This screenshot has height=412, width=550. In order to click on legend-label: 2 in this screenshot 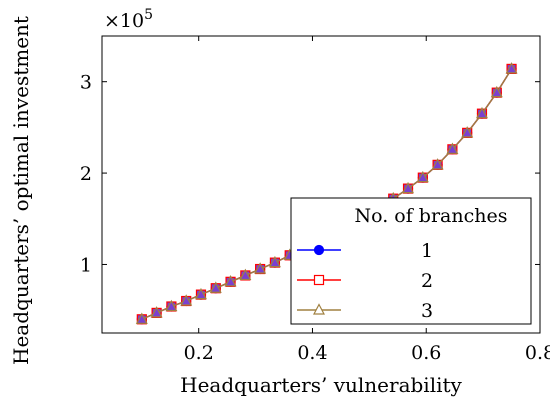, I will do `click(427, 281)`.